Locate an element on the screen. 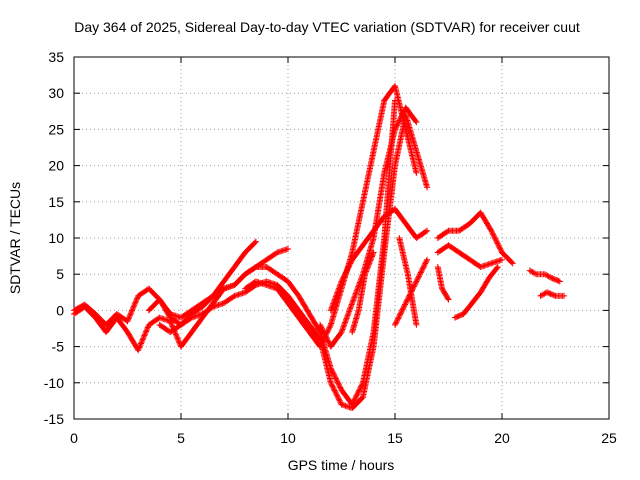  y-tick-label: -15 is located at coordinates (54, 419).